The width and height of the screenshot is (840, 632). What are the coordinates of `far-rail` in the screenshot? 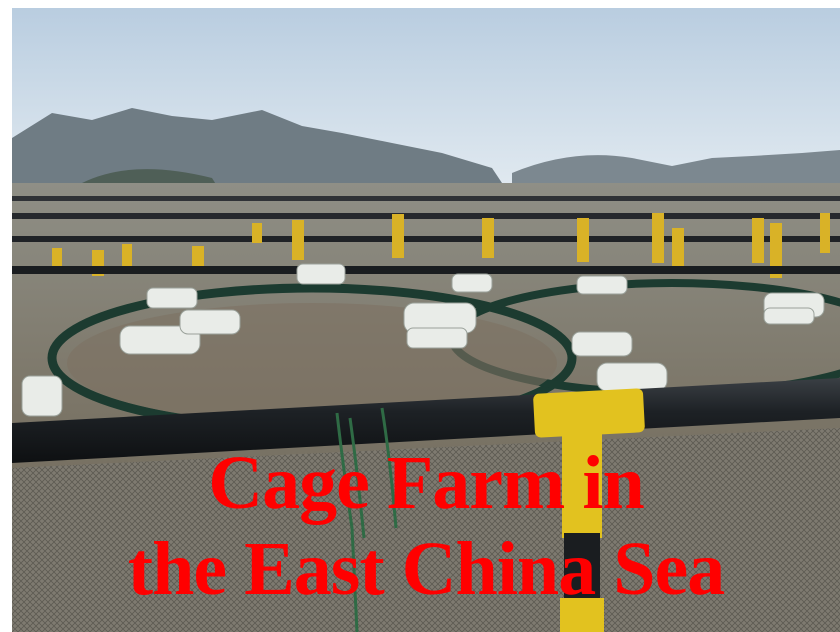 It's located at (426, 198).